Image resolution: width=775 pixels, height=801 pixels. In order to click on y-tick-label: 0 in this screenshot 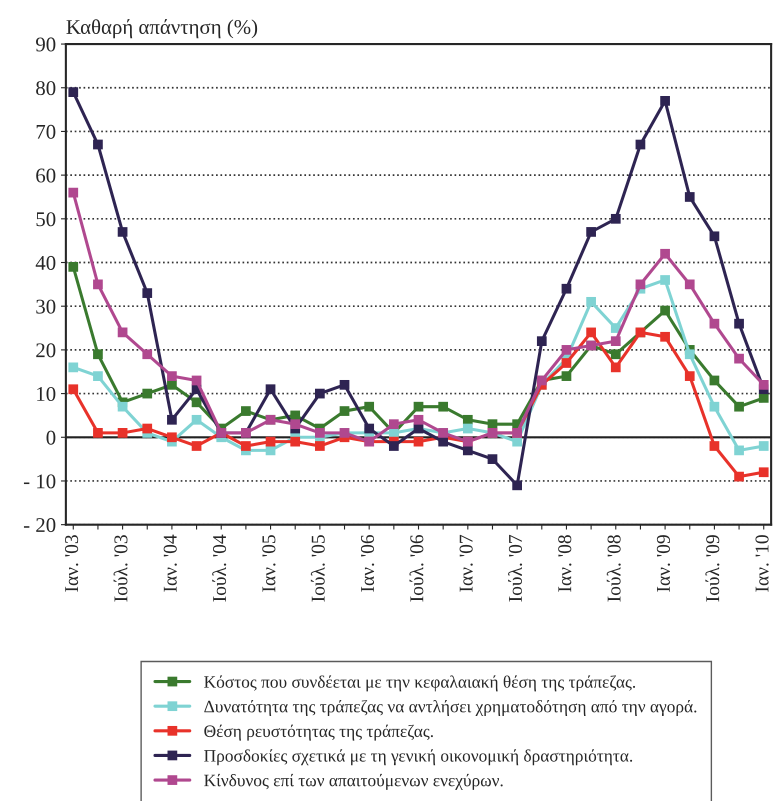, I will do `click(51, 437)`.